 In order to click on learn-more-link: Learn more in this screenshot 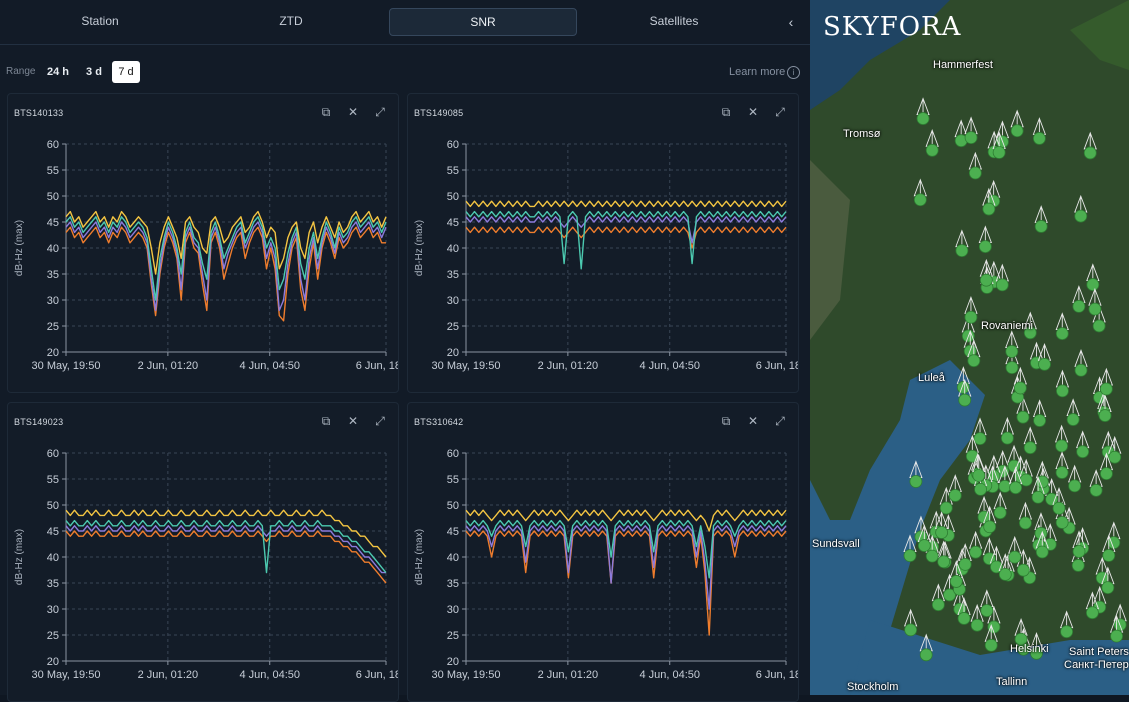, I will do `click(757, 72)`.